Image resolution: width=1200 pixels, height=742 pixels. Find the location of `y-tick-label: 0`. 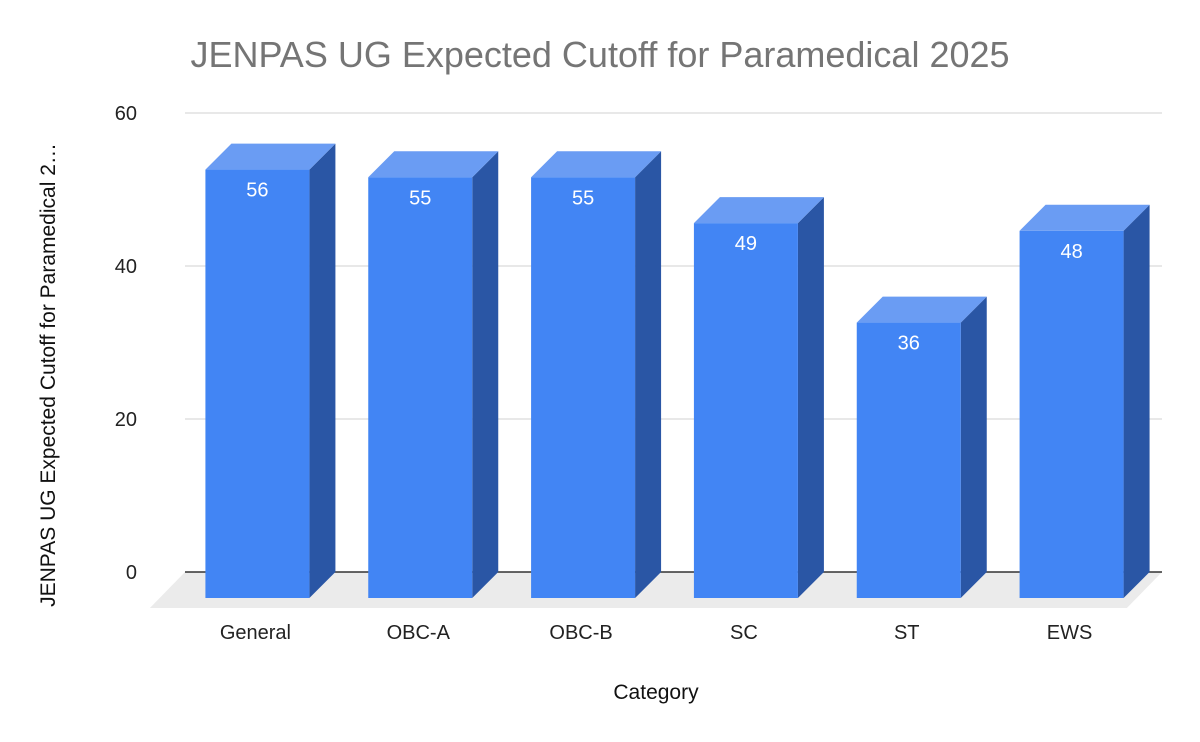

y-tick-label: 0 is located at coordinates (131, 573).